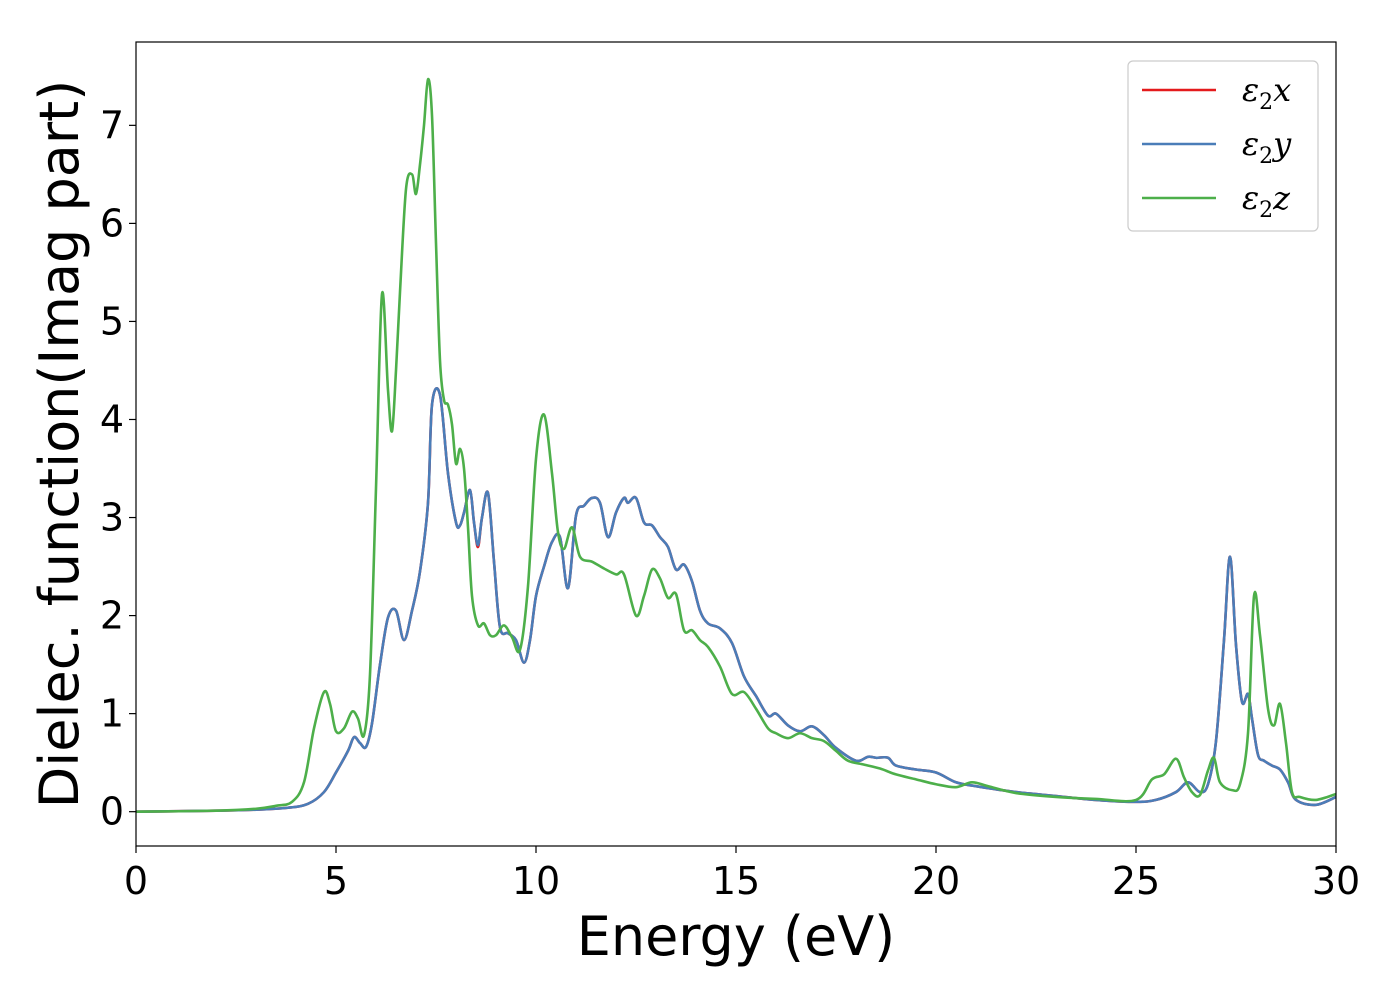 The height and width of the screenshot is (1000, 1400). Describe the element at coordinates (1267, 147) in the screenshot. I see `legend-label: ε2y` at that location.